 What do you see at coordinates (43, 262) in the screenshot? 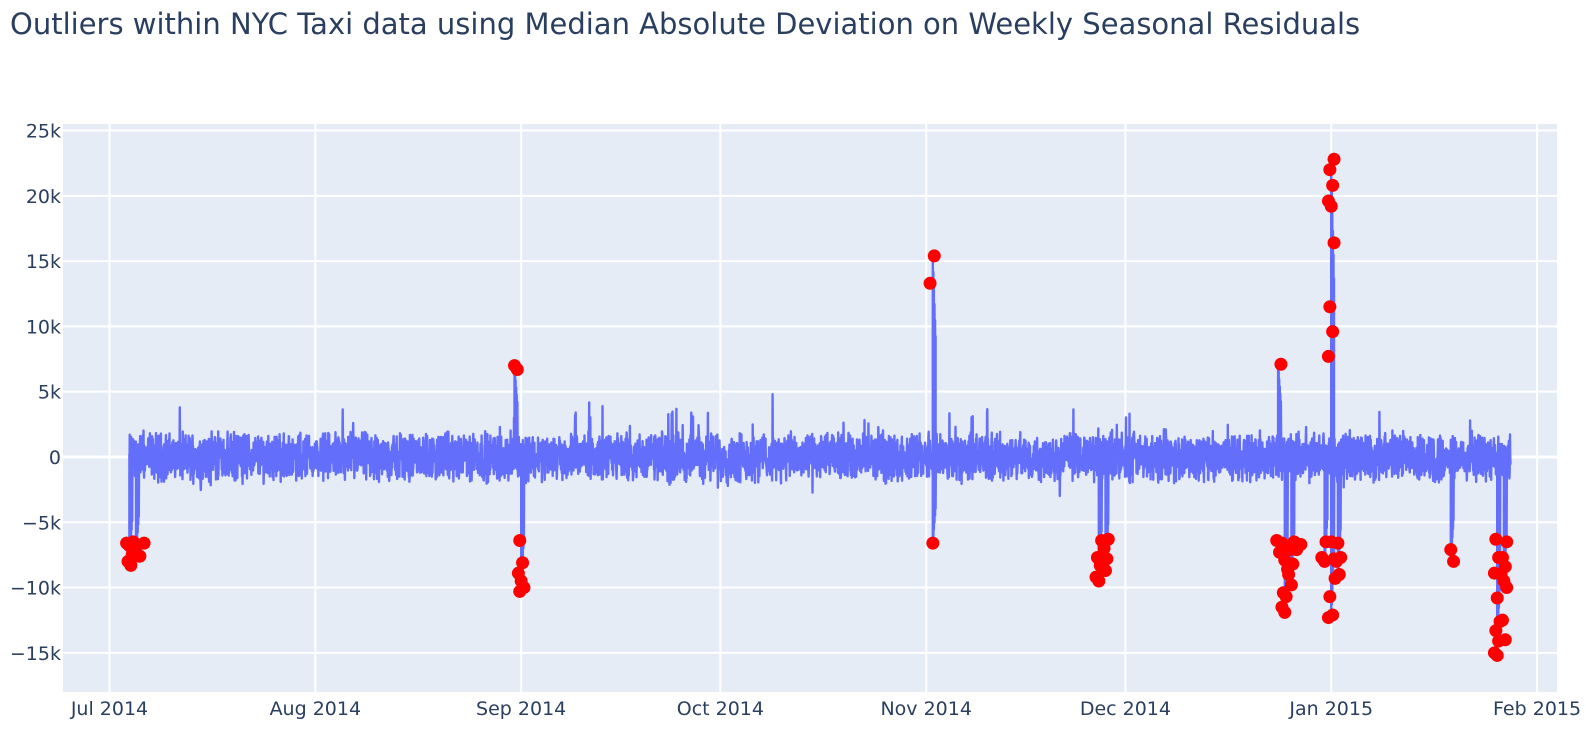
I see `y-tick-label: 15k` at bounding box center [43, 262].